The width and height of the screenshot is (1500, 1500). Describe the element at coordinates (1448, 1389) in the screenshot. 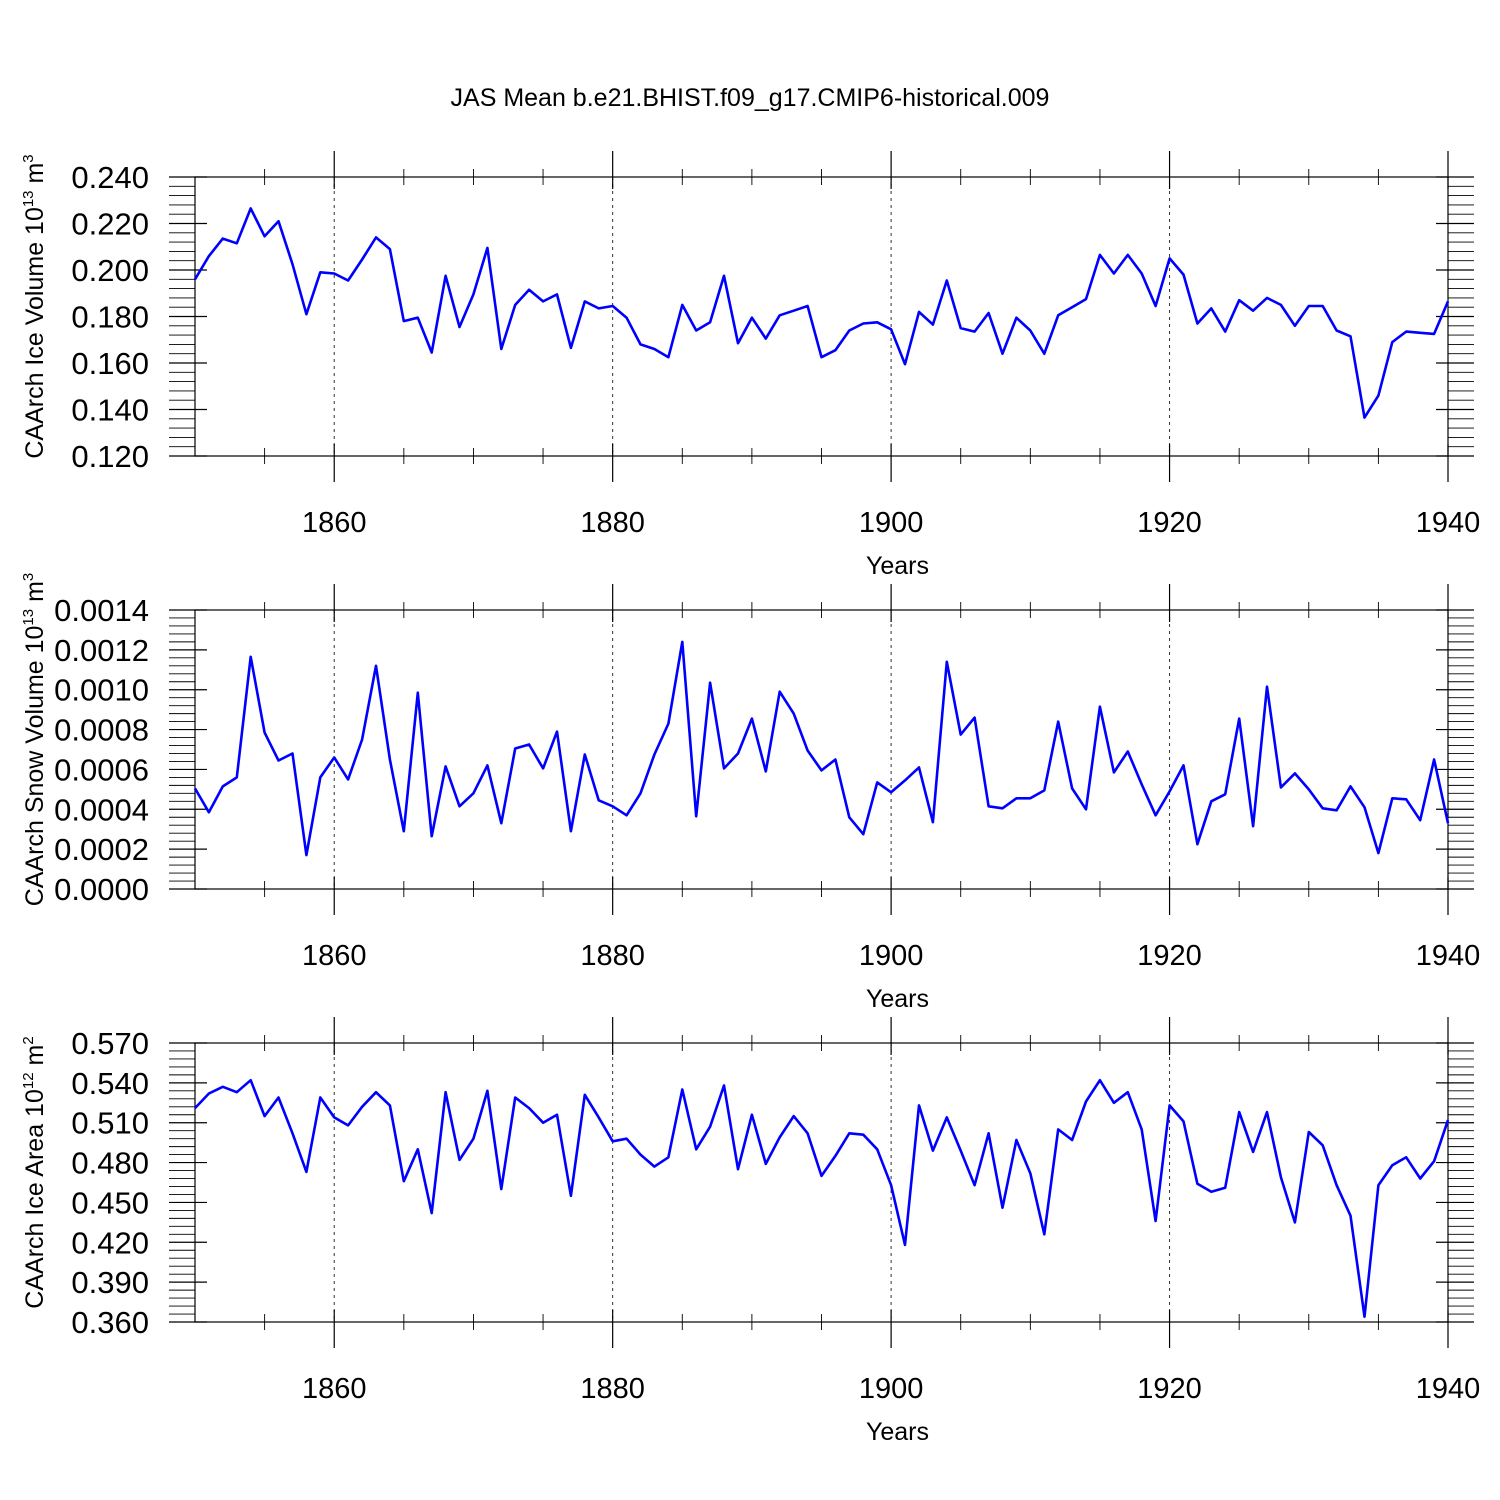

I see `ice-area-xtick-label: 1940` at that location.